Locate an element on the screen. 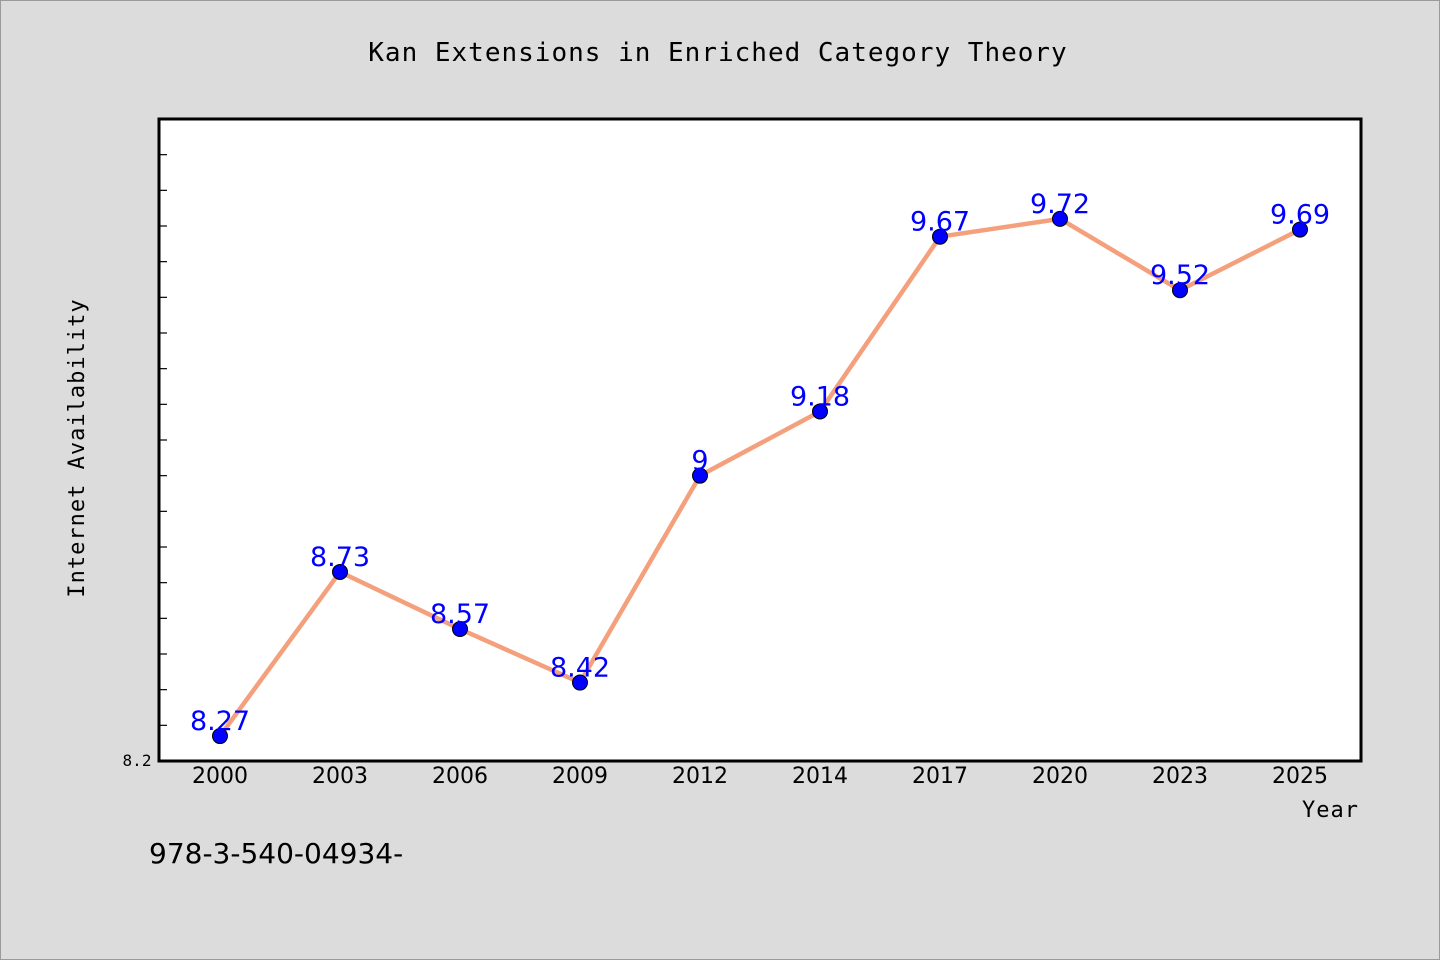  data-label: 8.42 is located at coordinates (580, 668).